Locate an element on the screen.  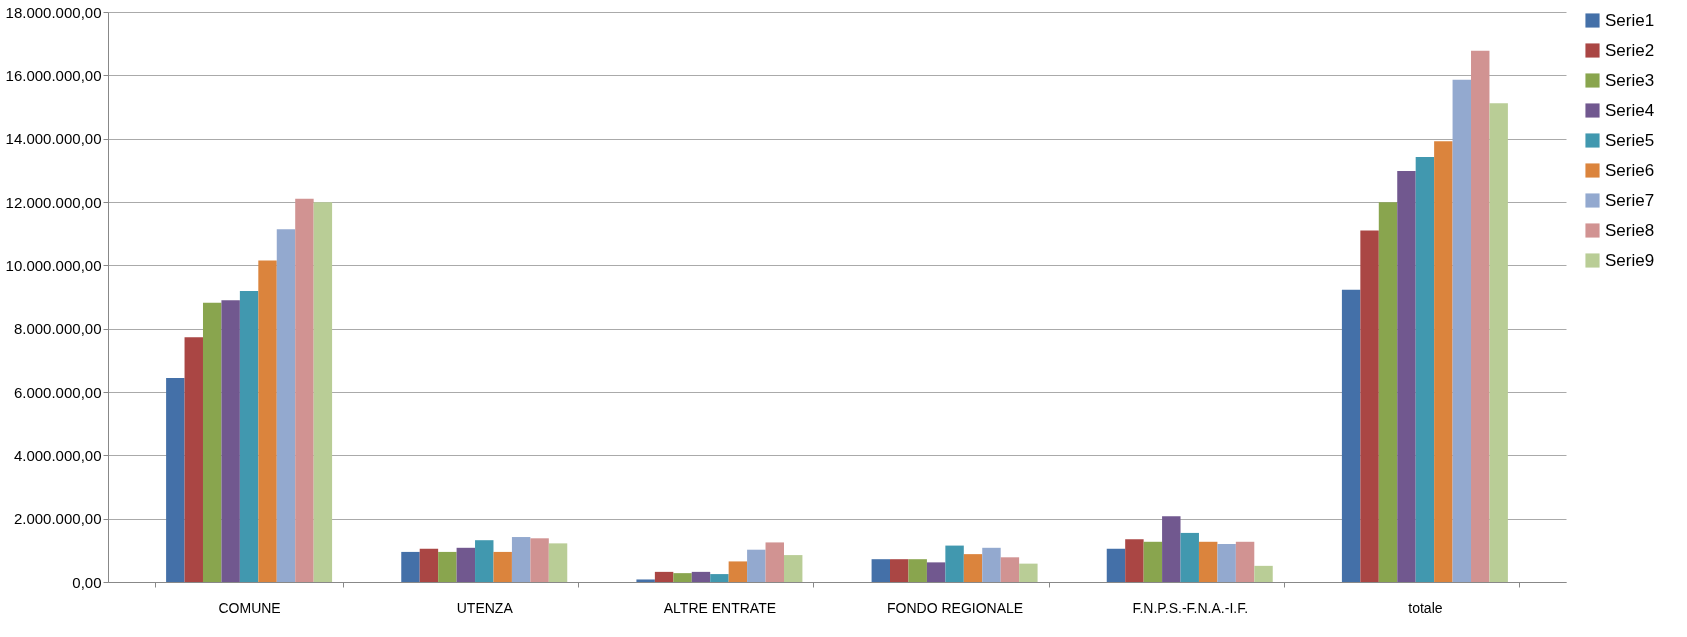
legend-label: Serie3 is located at coordinates (1630, 80).